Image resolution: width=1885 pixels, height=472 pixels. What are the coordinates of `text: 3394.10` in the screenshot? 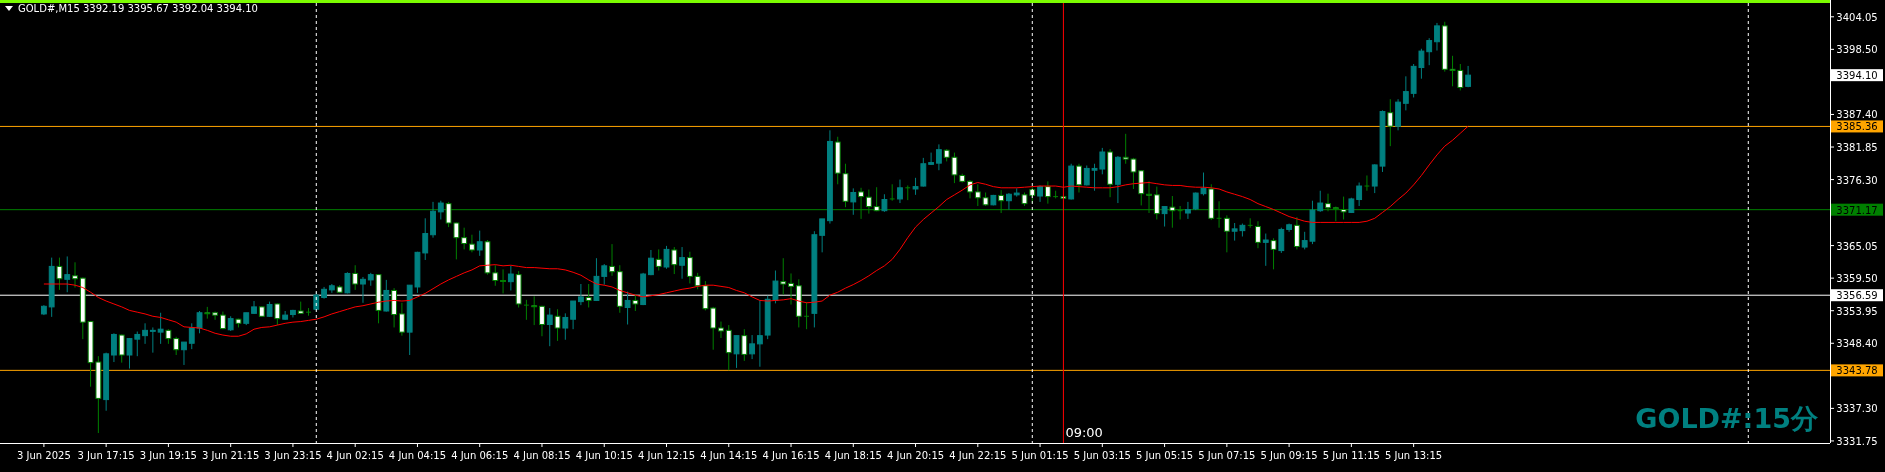 It's located at (1857, 76).